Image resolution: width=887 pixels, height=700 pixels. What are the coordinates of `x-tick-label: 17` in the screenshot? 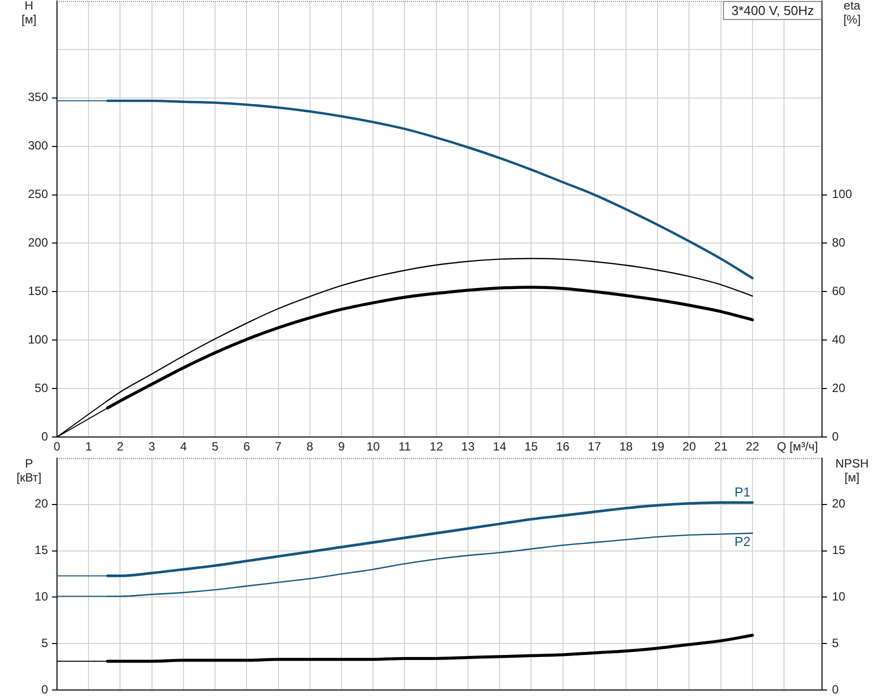 It's located at (595, 447).